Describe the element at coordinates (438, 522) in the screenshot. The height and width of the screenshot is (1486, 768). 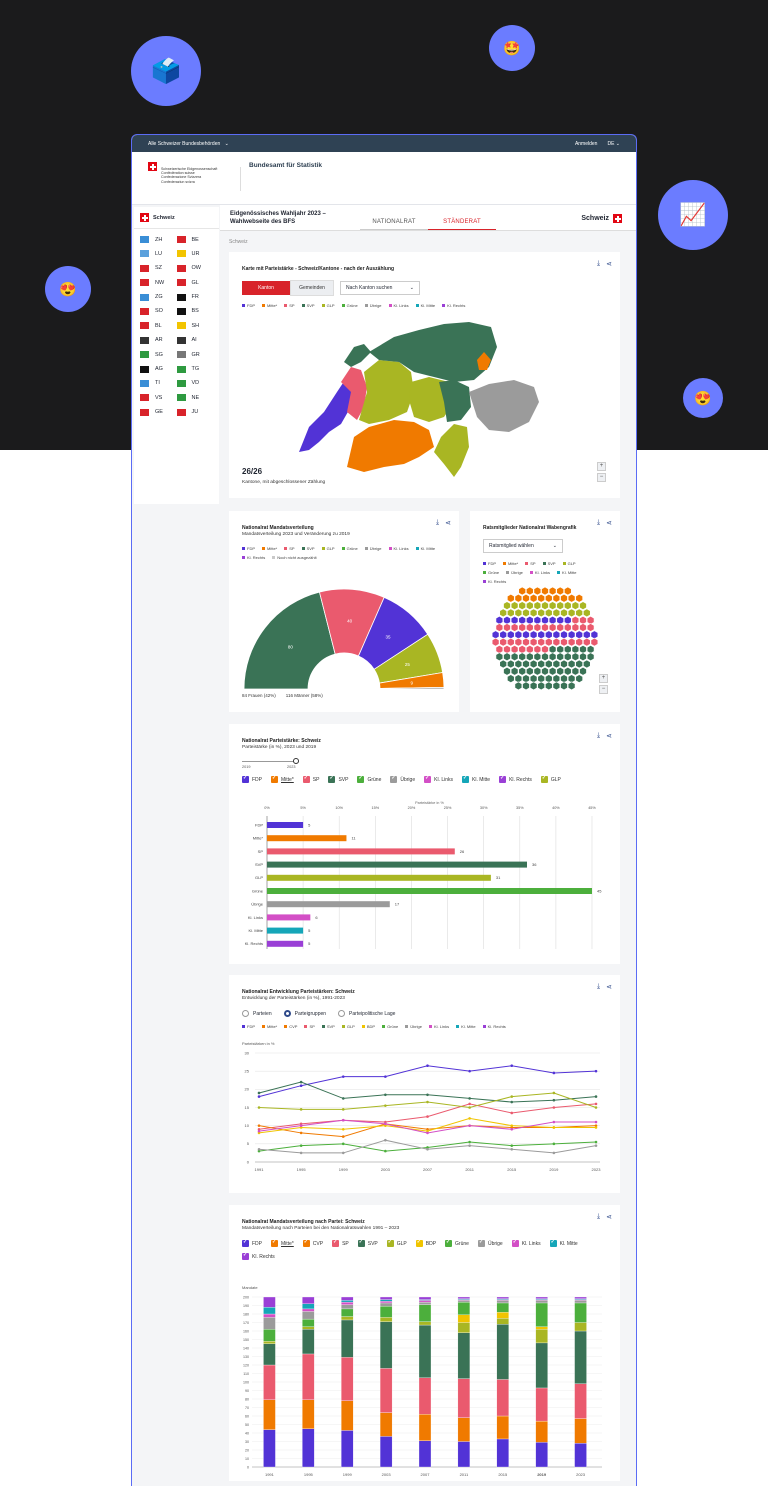
I see `download-icon: ⤓` at that location.